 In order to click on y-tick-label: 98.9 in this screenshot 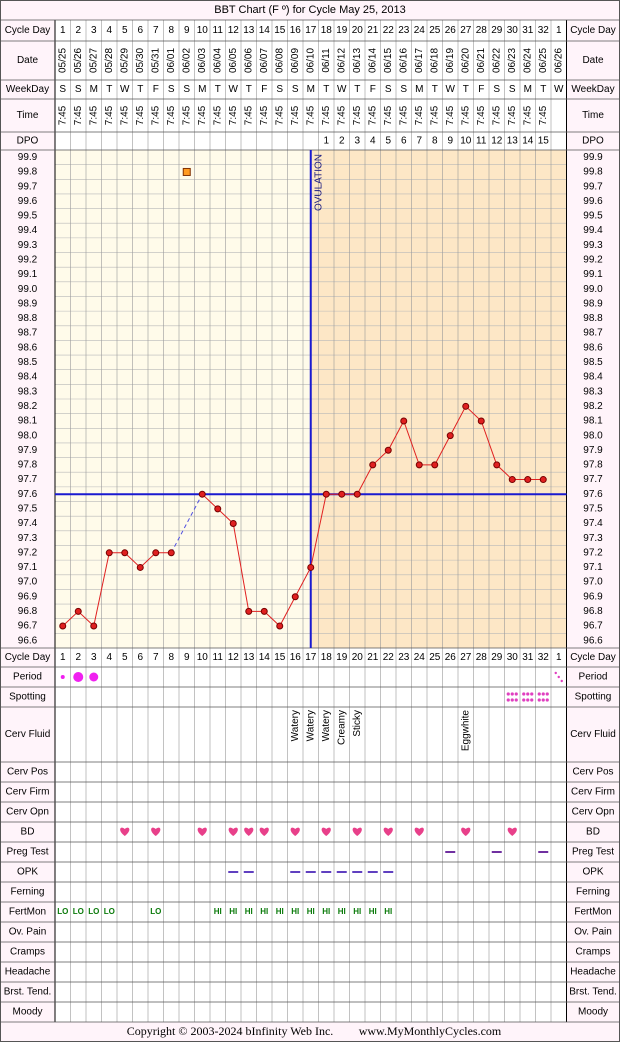, I will do `click(593, 303)`.